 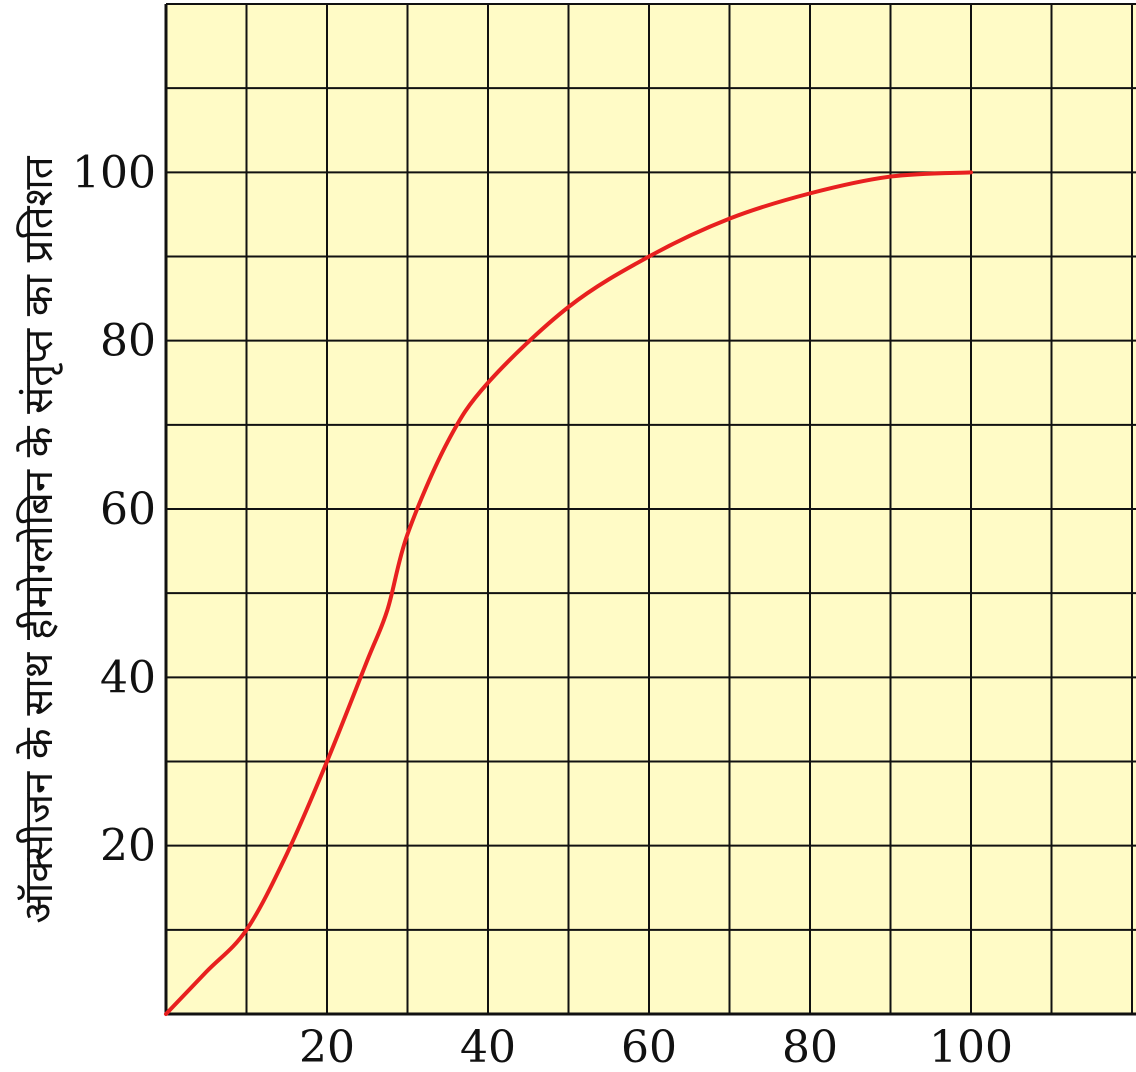 I want to click on x-tick-label: 20, so click(x=327, y=1047).